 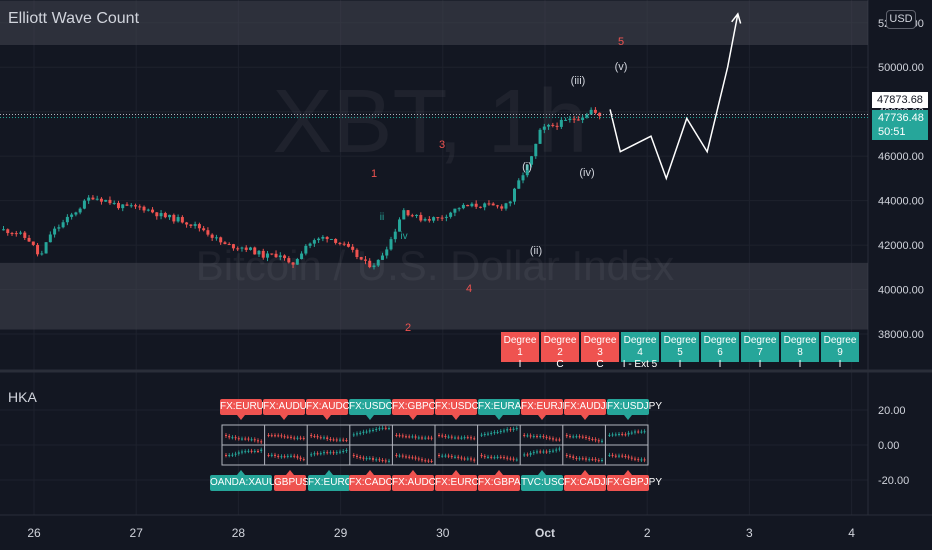 I want to click on currency-button: USD, so click(x=901, y=19).